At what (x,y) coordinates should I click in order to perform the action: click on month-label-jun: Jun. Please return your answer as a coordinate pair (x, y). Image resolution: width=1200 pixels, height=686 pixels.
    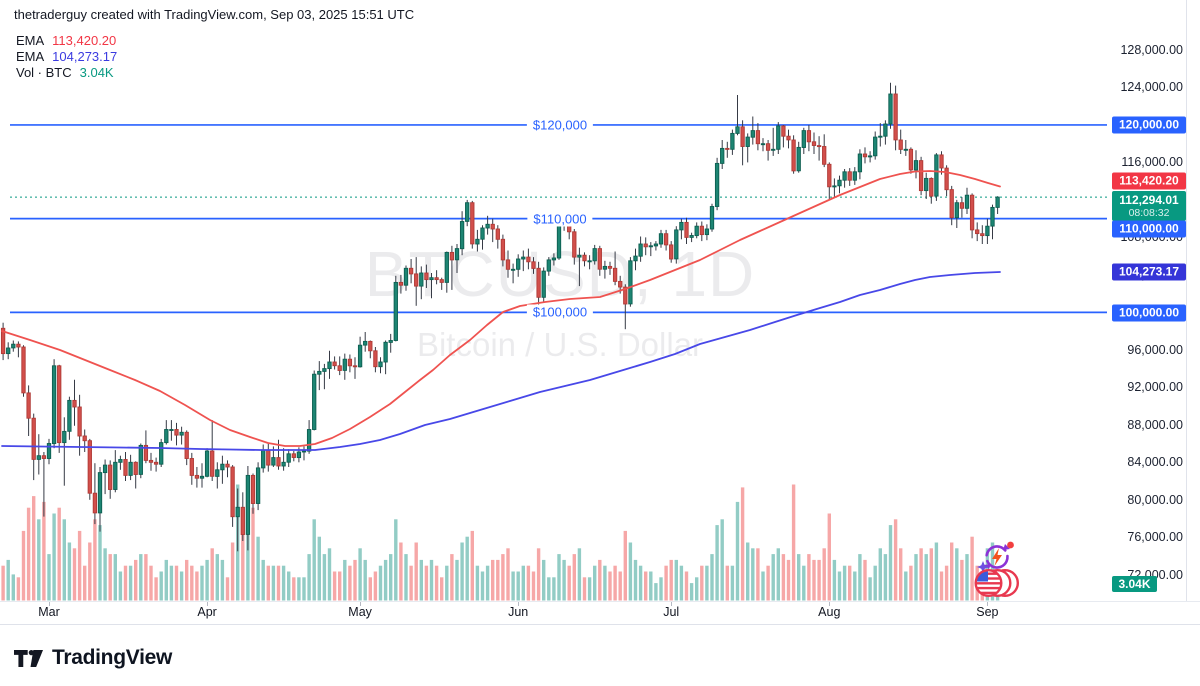
    Looking at the image, I should click on (518, 612).